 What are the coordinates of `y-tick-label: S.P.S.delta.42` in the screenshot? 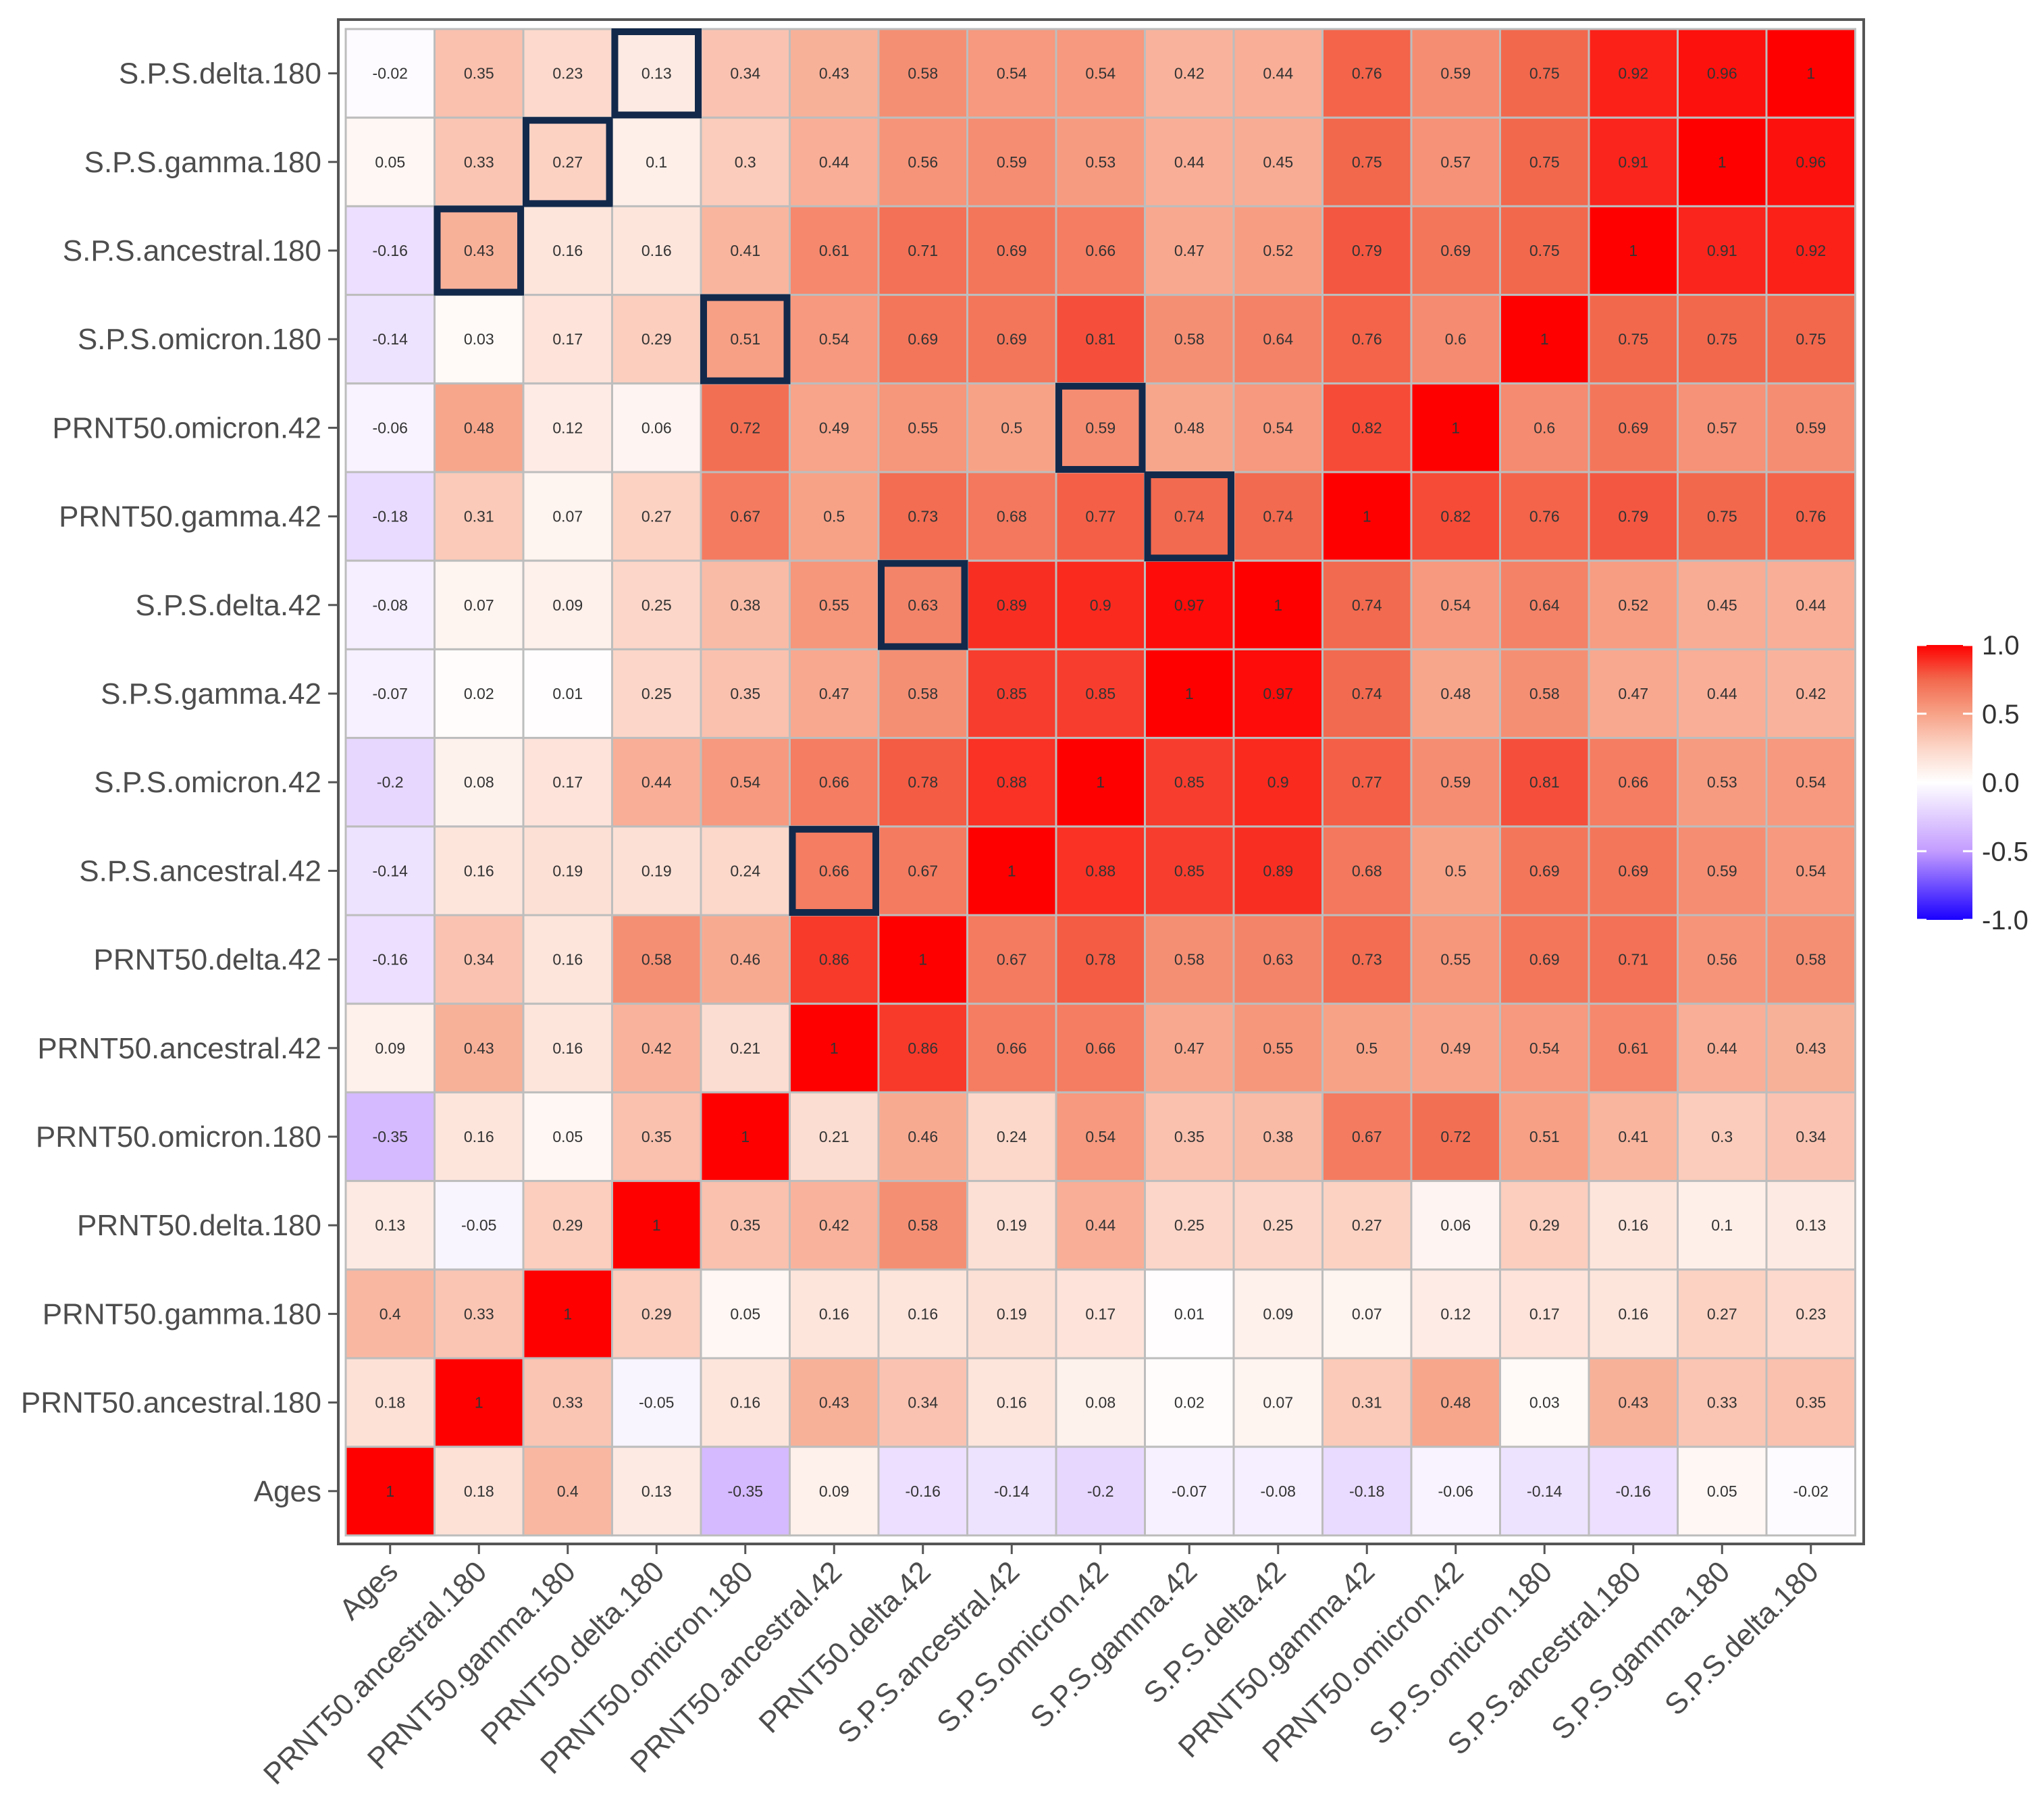 It's located at (228, 605).